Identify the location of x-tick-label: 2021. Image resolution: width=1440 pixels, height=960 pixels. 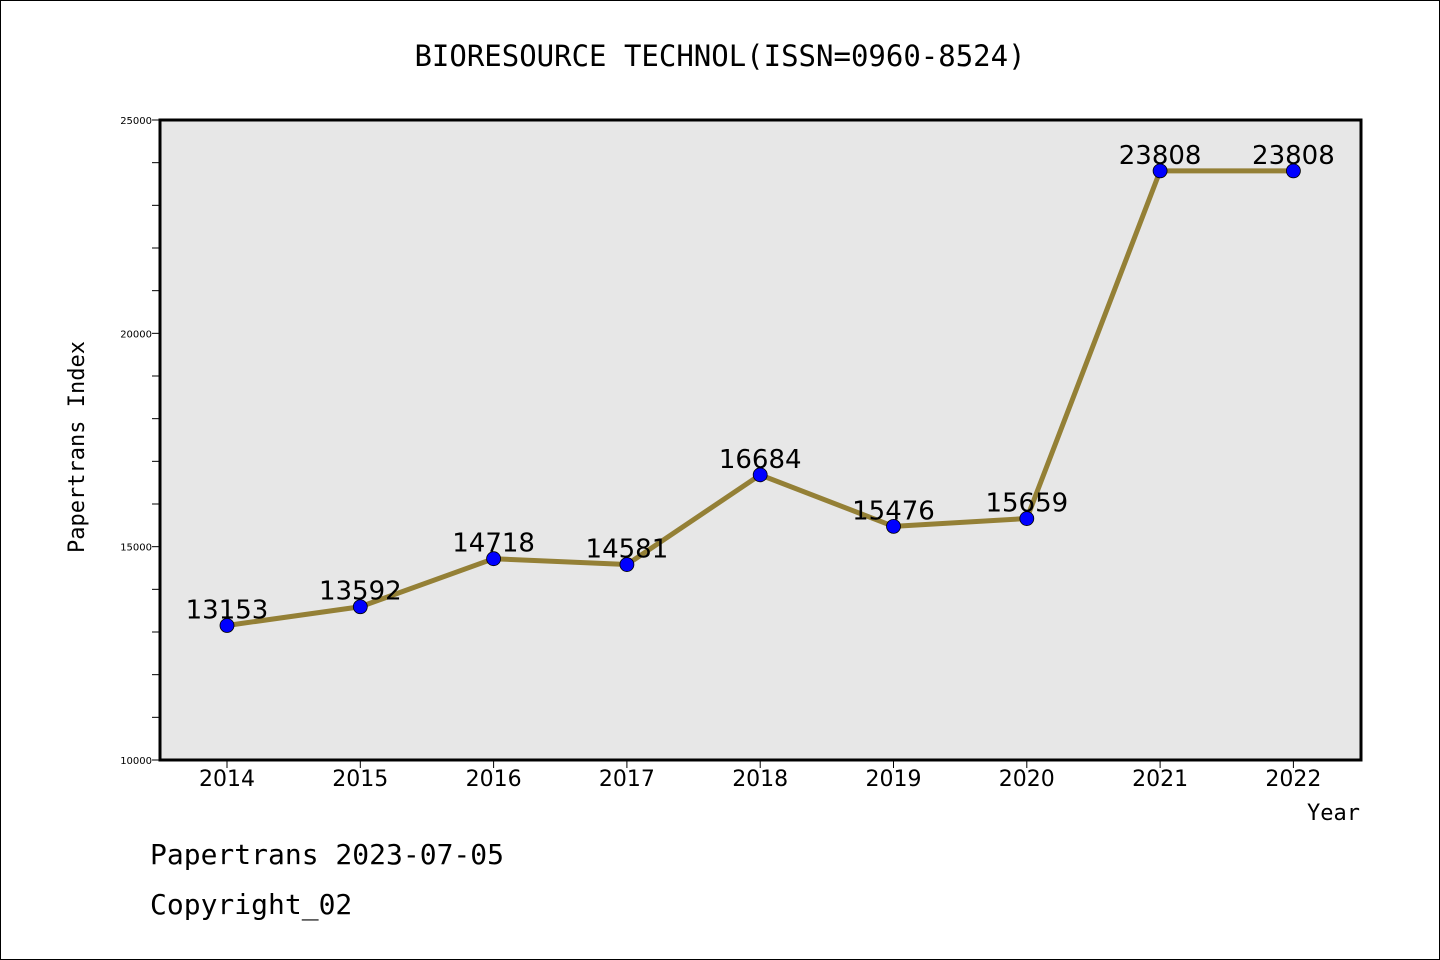
(1160, 779).